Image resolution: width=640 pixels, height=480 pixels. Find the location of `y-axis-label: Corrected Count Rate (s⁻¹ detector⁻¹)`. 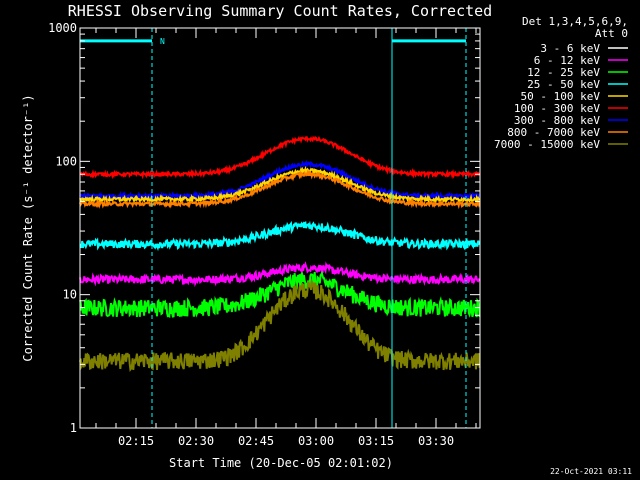

y-axis-label: Corrected Count Rate (s⁻¹ detector⁻¹) is located at coordinates (28, 227).